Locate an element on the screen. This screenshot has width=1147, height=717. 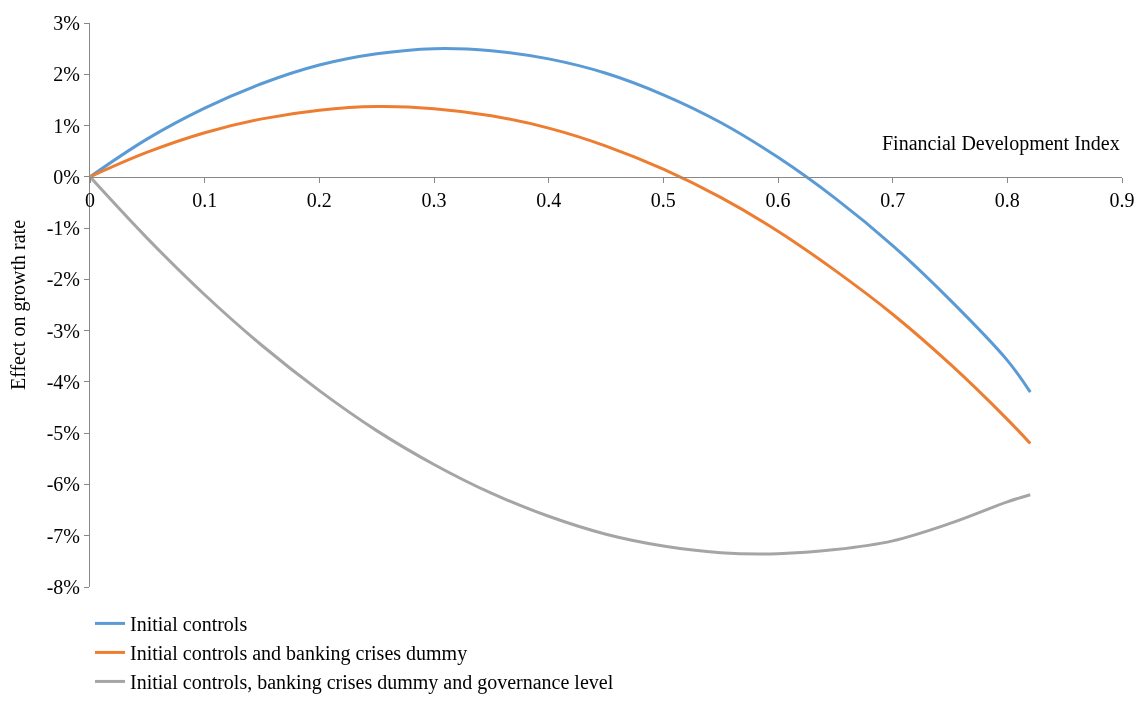
legend-label: Initial controls and banking crises dummy is located at coordinates (299, 654).